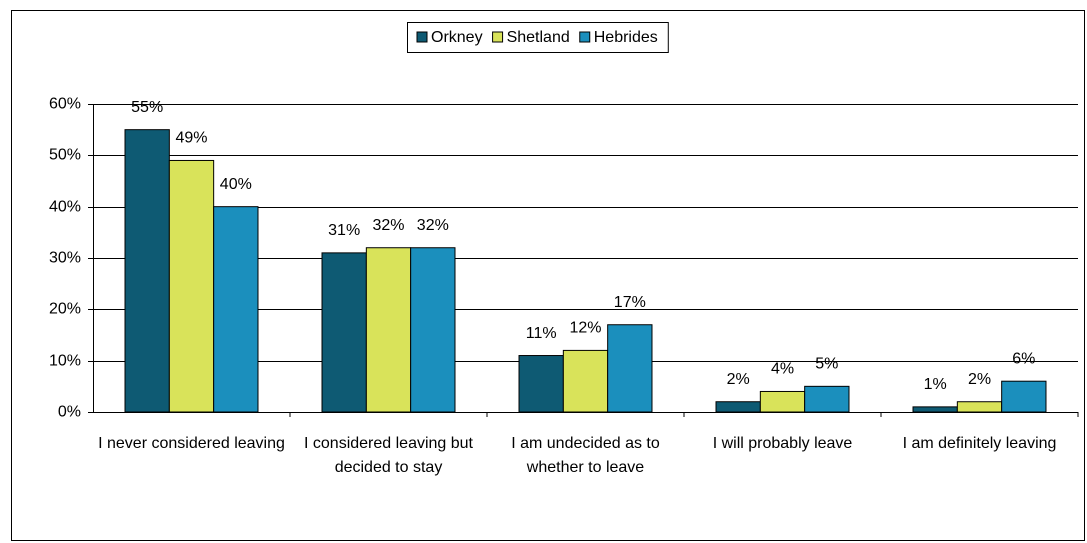 The width and height of the screenshot is (1087, 543). Describe the element at coordinates (585, 455) in the screenshot. I see `x-tick-label: I am undecided as to whether to leave` at that location.